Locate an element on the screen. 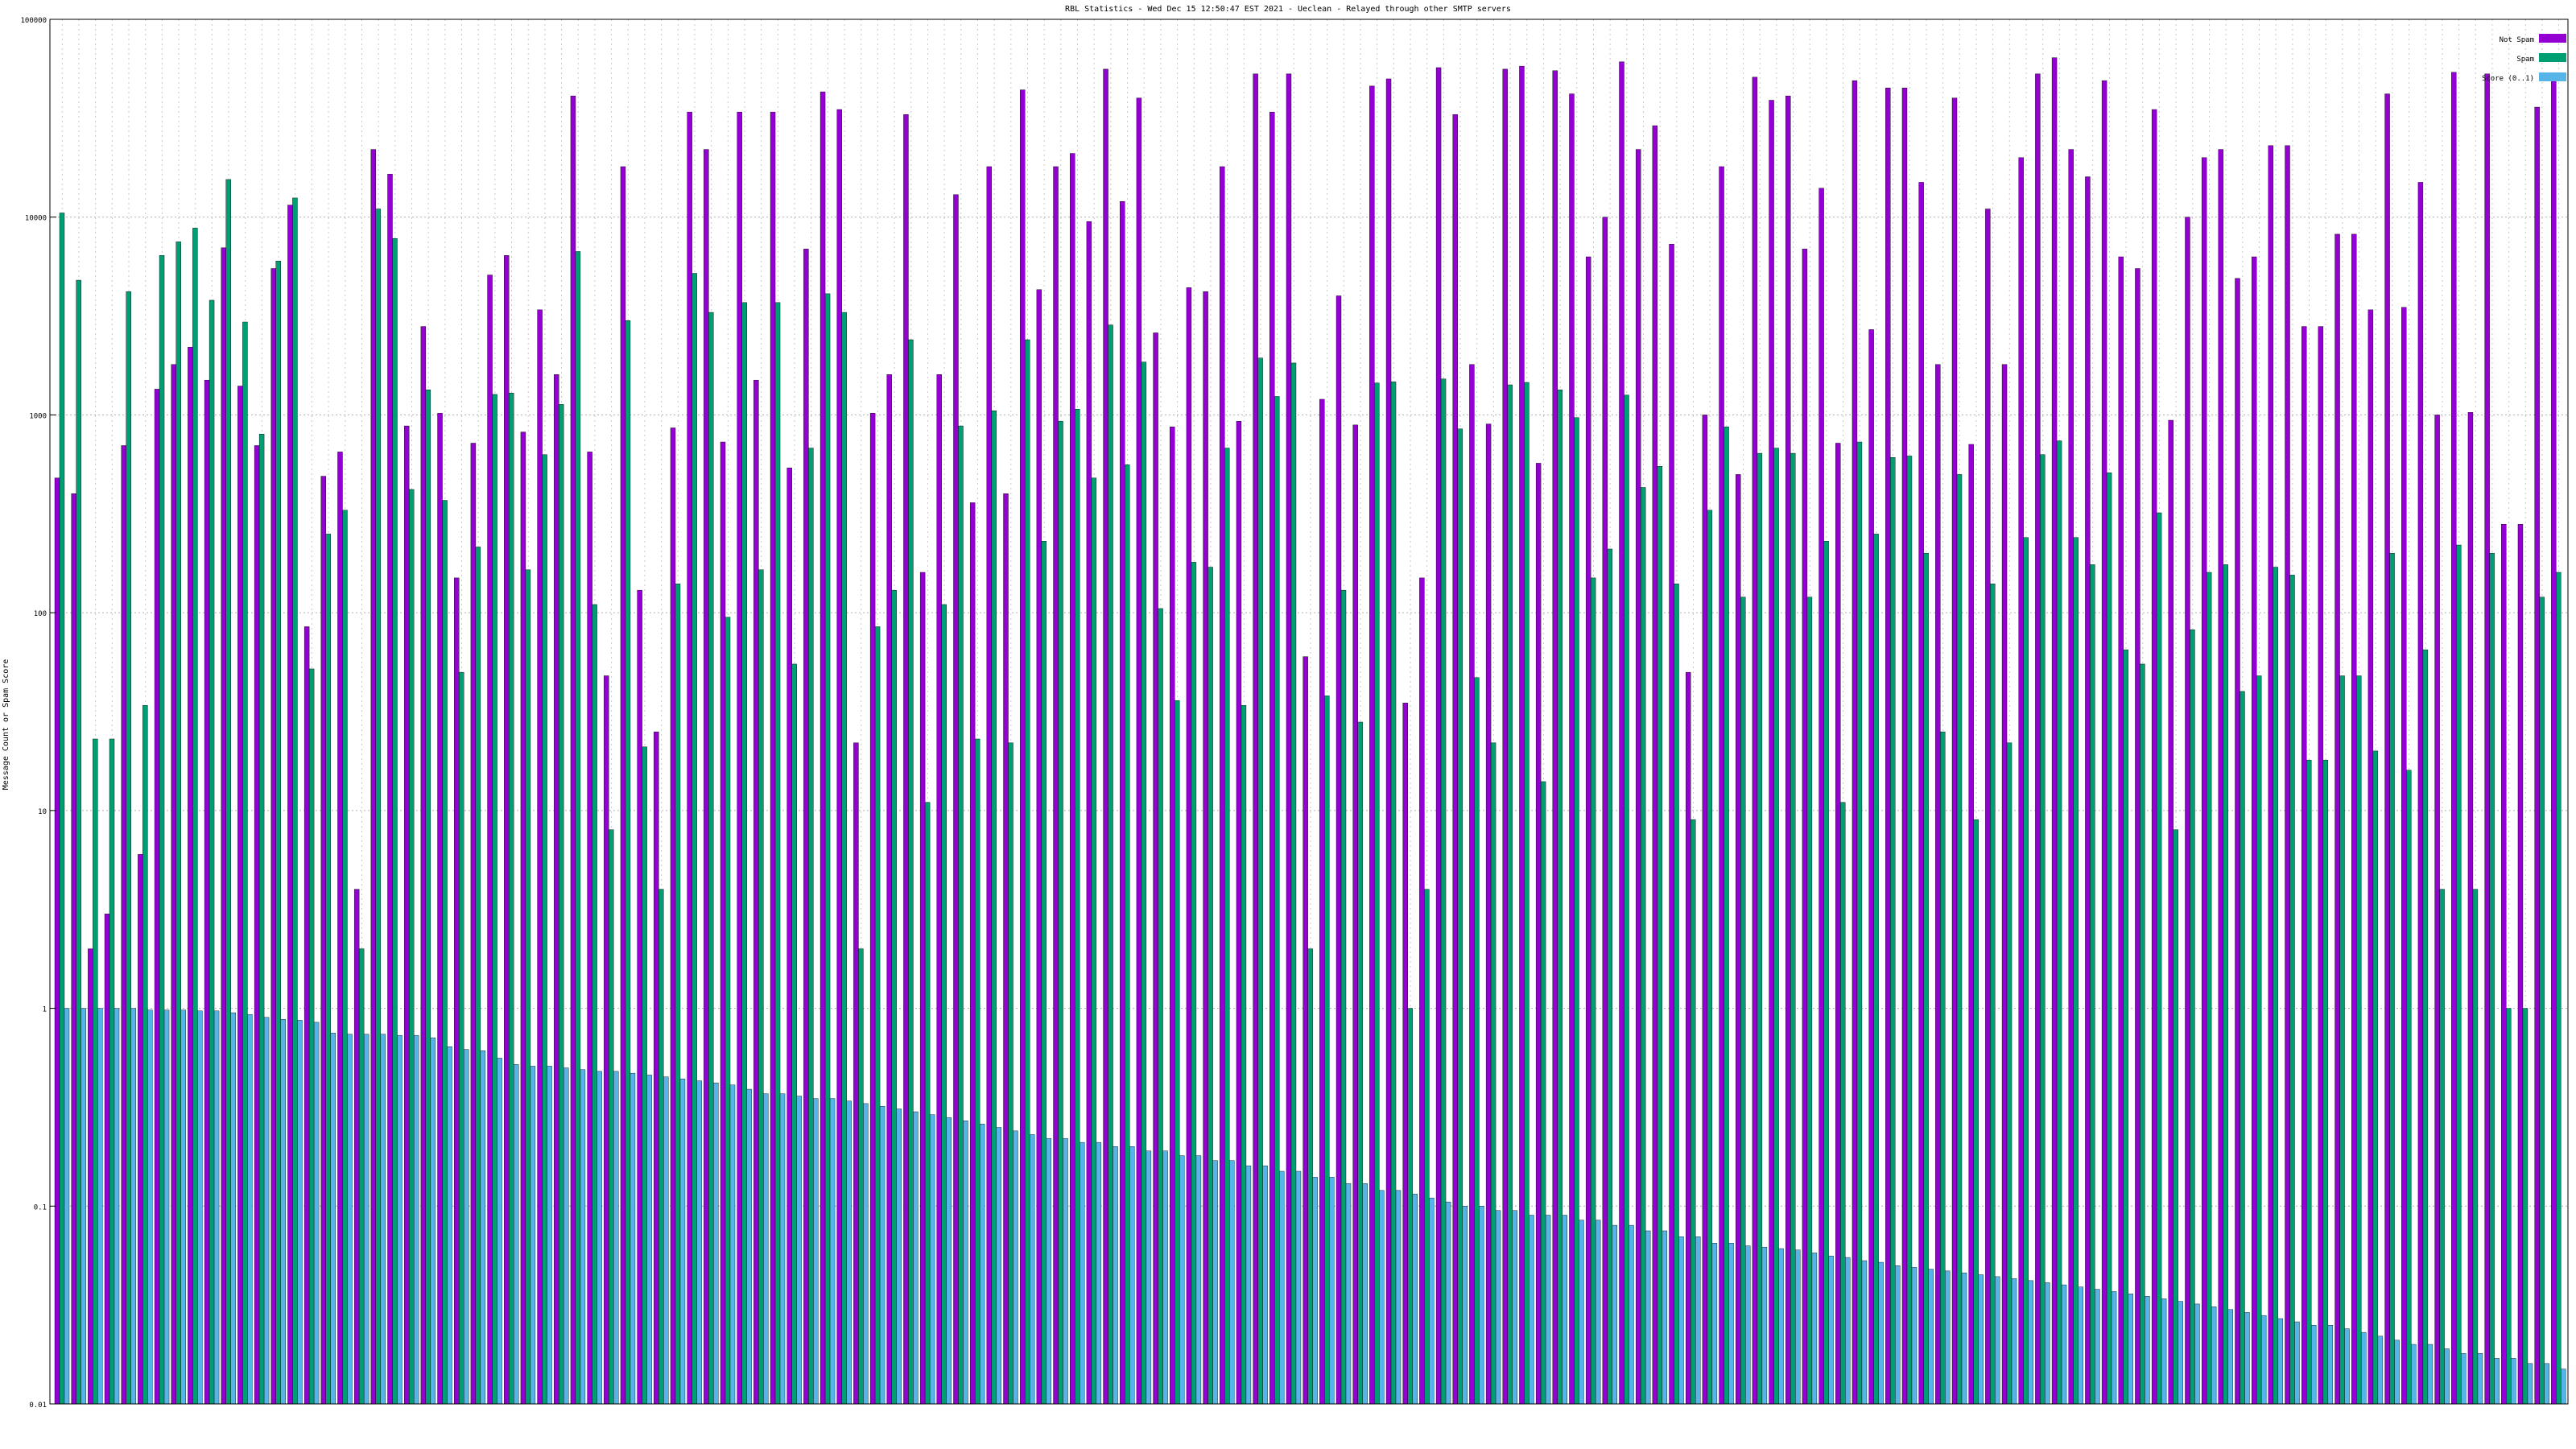 The width and height of the screenshot is (2576, 1449). y-tick-label-3: 10 is located at coordinates (42, 812).